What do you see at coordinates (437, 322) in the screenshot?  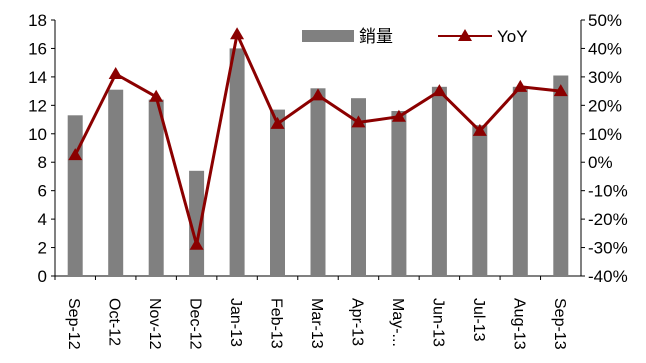 I see `x-tick-label: Jun-13` at bounding box center [437, 322].